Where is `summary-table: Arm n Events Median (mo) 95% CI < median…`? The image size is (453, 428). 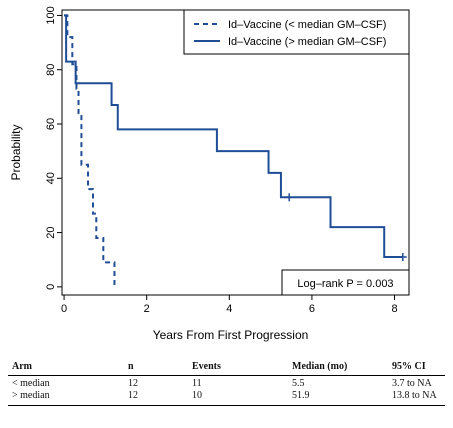
summary-table: Arm n Events Median (mo) 95% CI < median… is located at coordinates (226, 383).